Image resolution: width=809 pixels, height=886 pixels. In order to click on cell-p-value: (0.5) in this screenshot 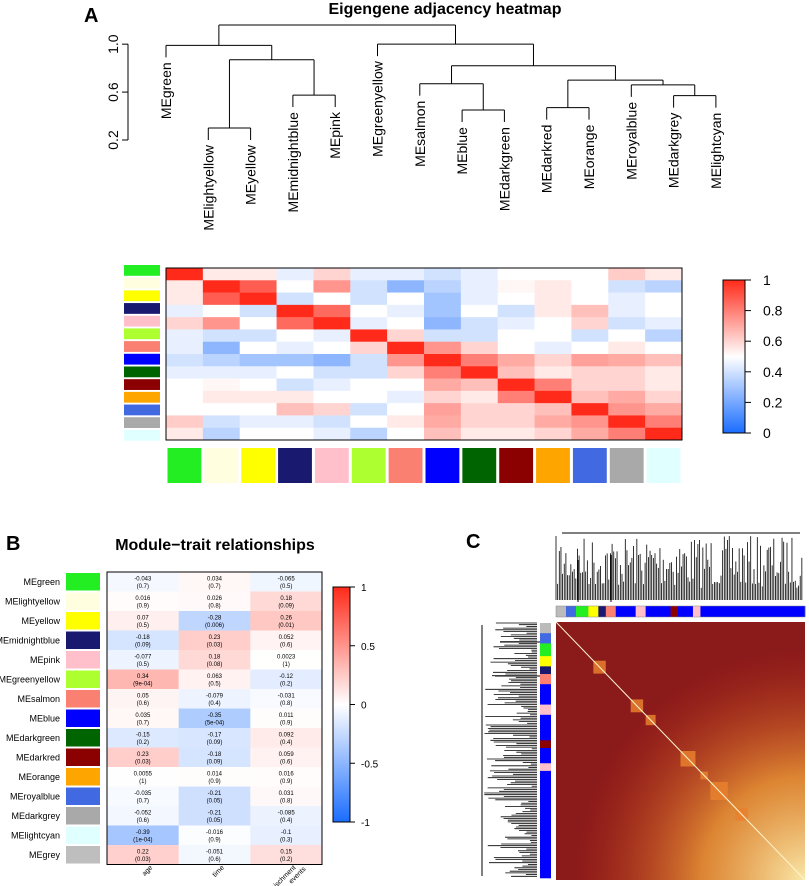, I will do `click(286, 587)`.